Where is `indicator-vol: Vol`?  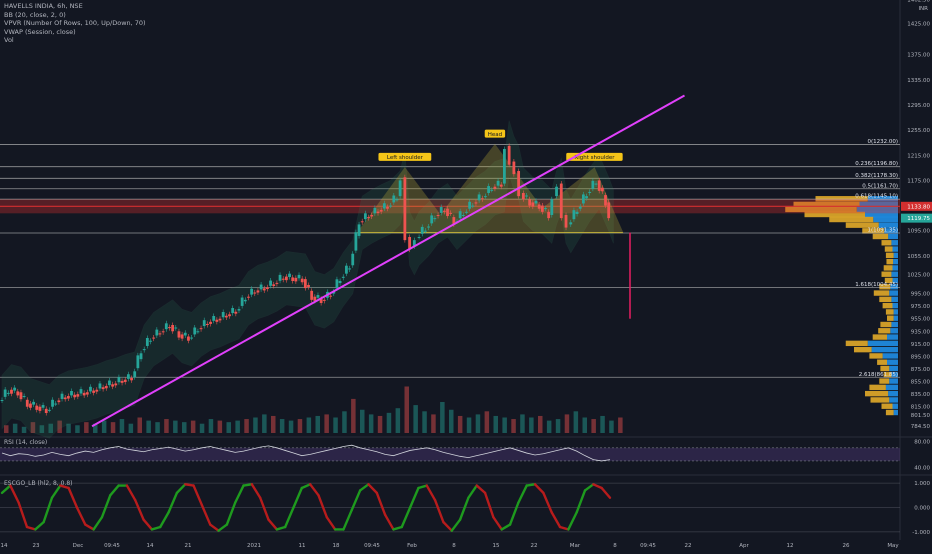
indicator-vol: Vol is located at coordinates (9, 40).